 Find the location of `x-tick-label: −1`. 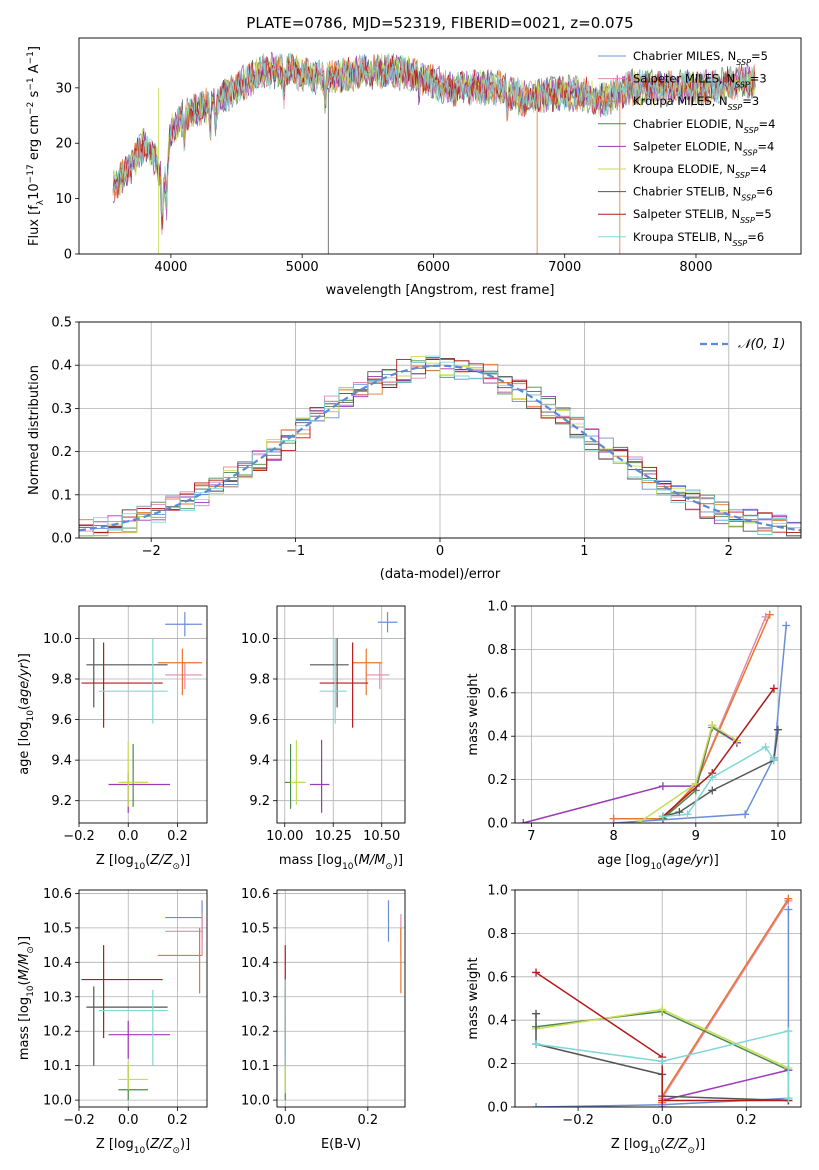

x-tick-label: −1 is located at coordinates (295, 551).